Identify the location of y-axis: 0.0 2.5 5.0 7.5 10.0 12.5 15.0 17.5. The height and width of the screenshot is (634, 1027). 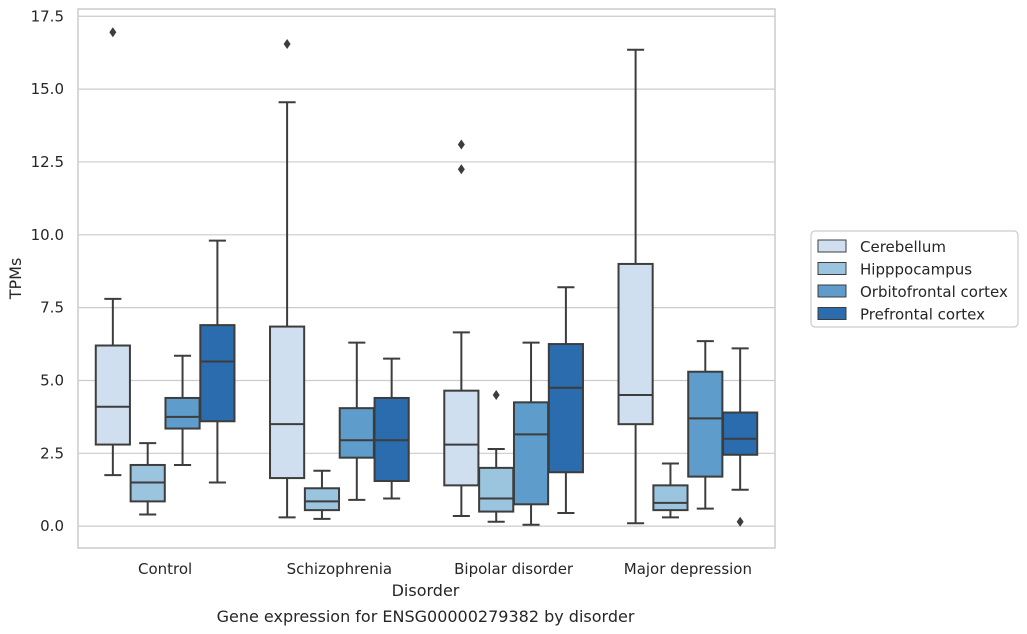
(47, 271).